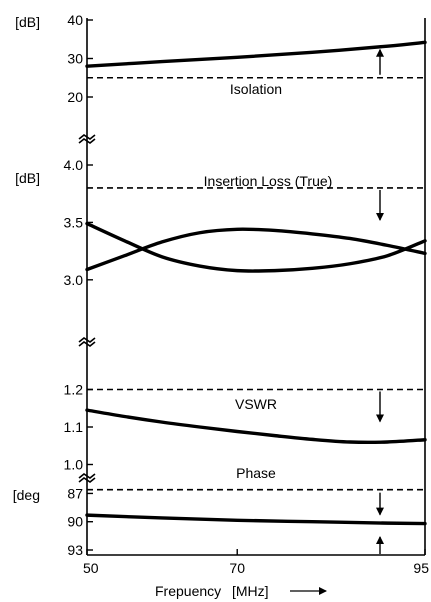 The width and height of the screenshot is (431, 602). Describe the element at coordinates (75, 59) in the screenshot. I see `y-tick-label: 30` at that location.